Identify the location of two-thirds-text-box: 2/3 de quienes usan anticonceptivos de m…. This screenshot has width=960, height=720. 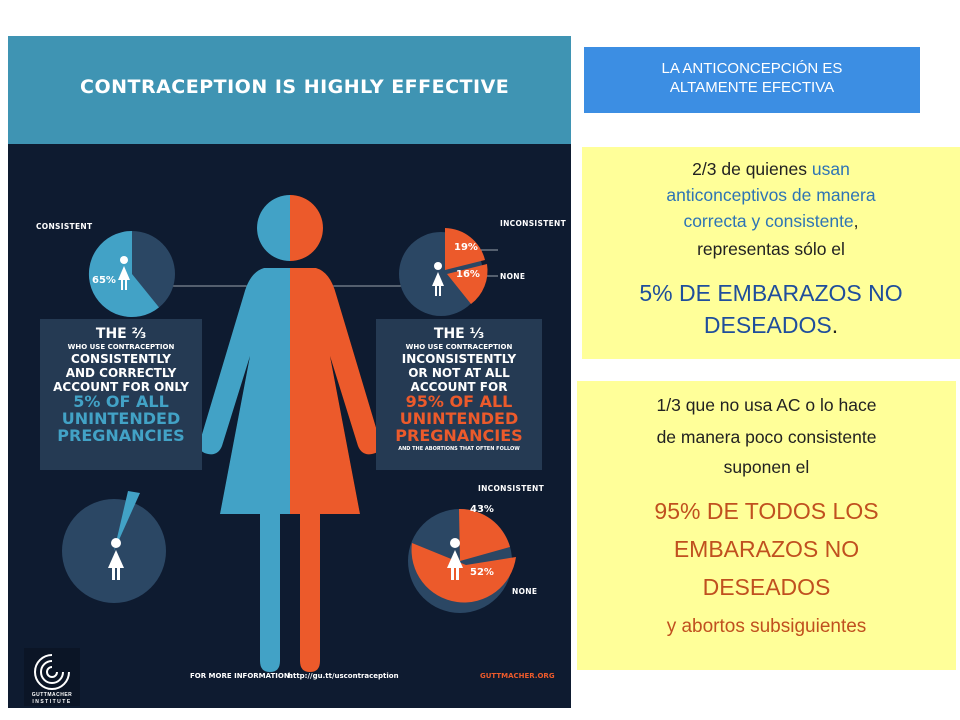
(771, 253).